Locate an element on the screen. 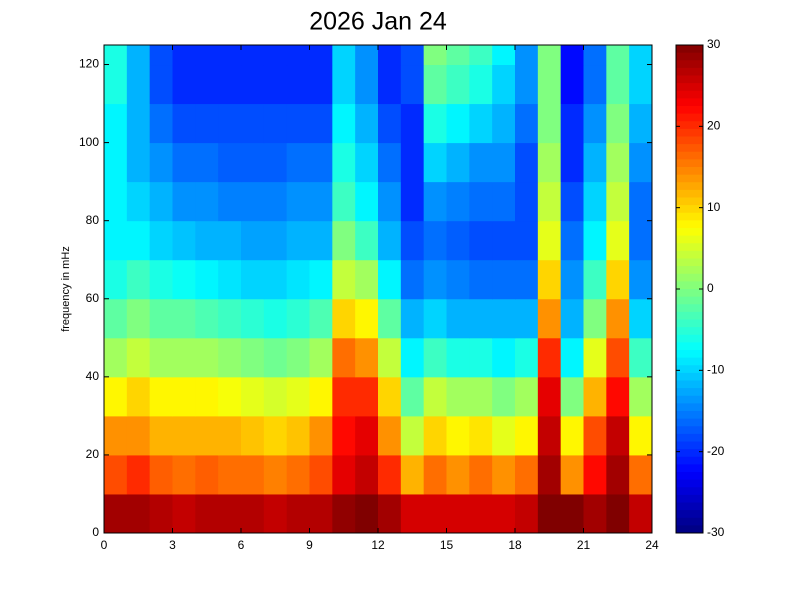 The width and height of the screenshot is (801, 605). x-tick-label: 9 is located at coordinates (309, 545).